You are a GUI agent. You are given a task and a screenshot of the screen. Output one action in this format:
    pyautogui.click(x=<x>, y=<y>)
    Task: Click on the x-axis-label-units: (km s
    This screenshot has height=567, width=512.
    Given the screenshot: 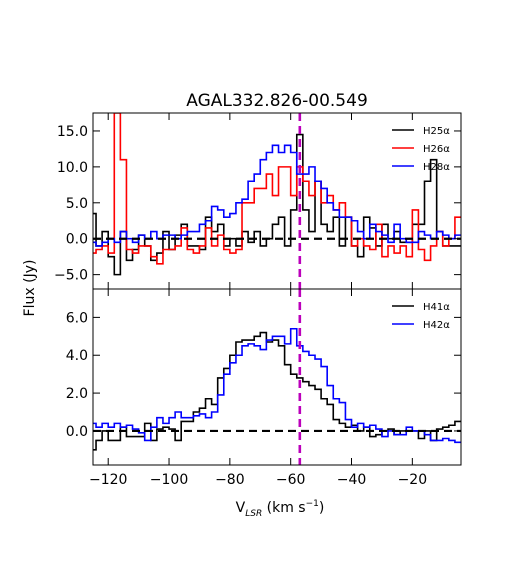 What is the action you would take?
    pyautogui.click(x=283, y=508)
    